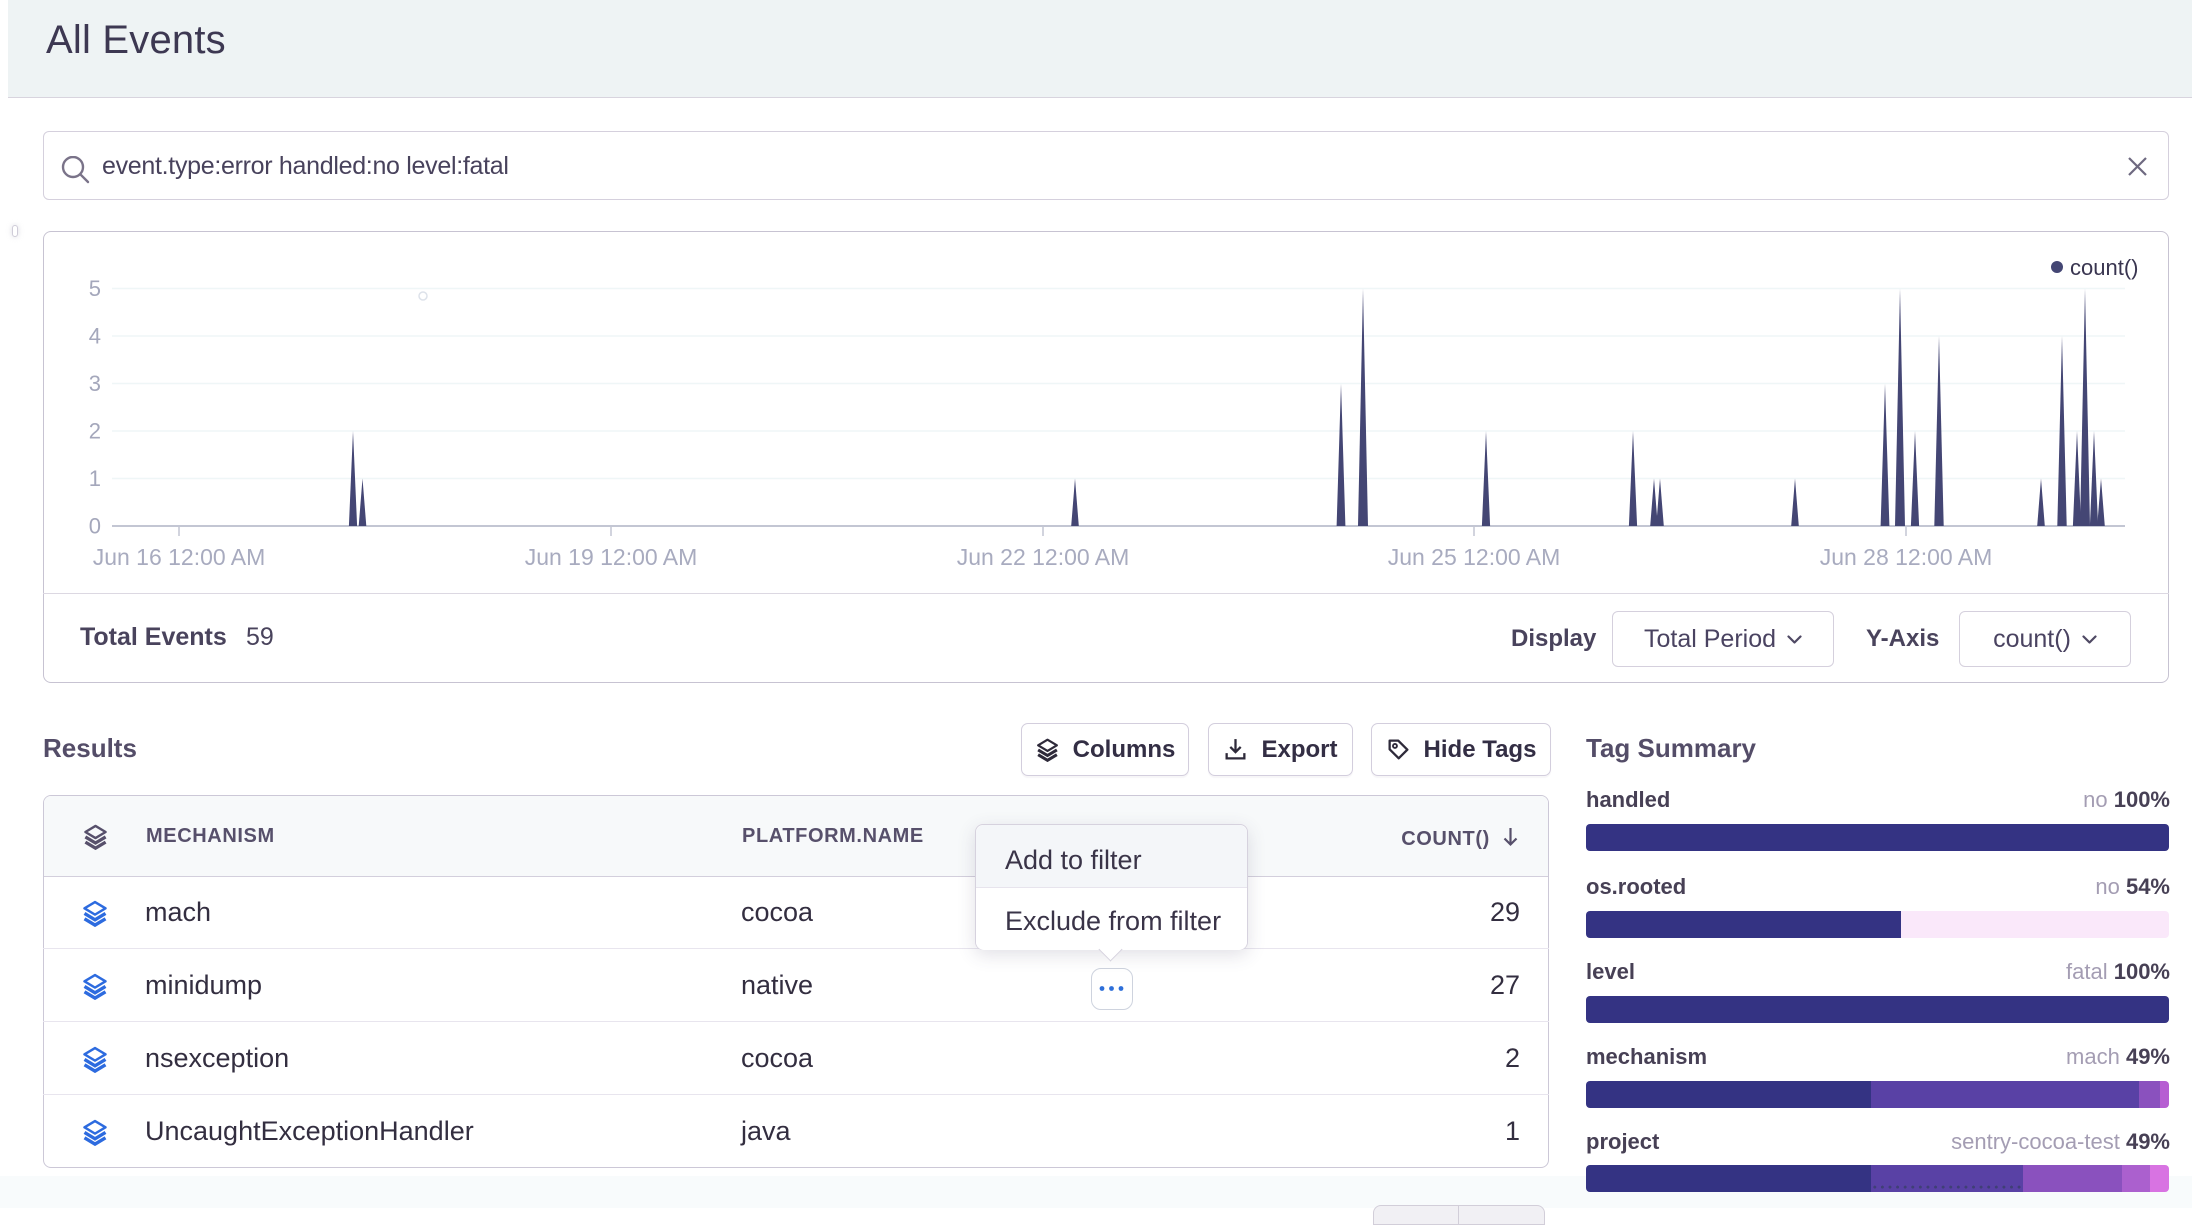 The height and width of the screenshot is (1225, 2192). I want to click on svg-text: 4, so click(95, 336).